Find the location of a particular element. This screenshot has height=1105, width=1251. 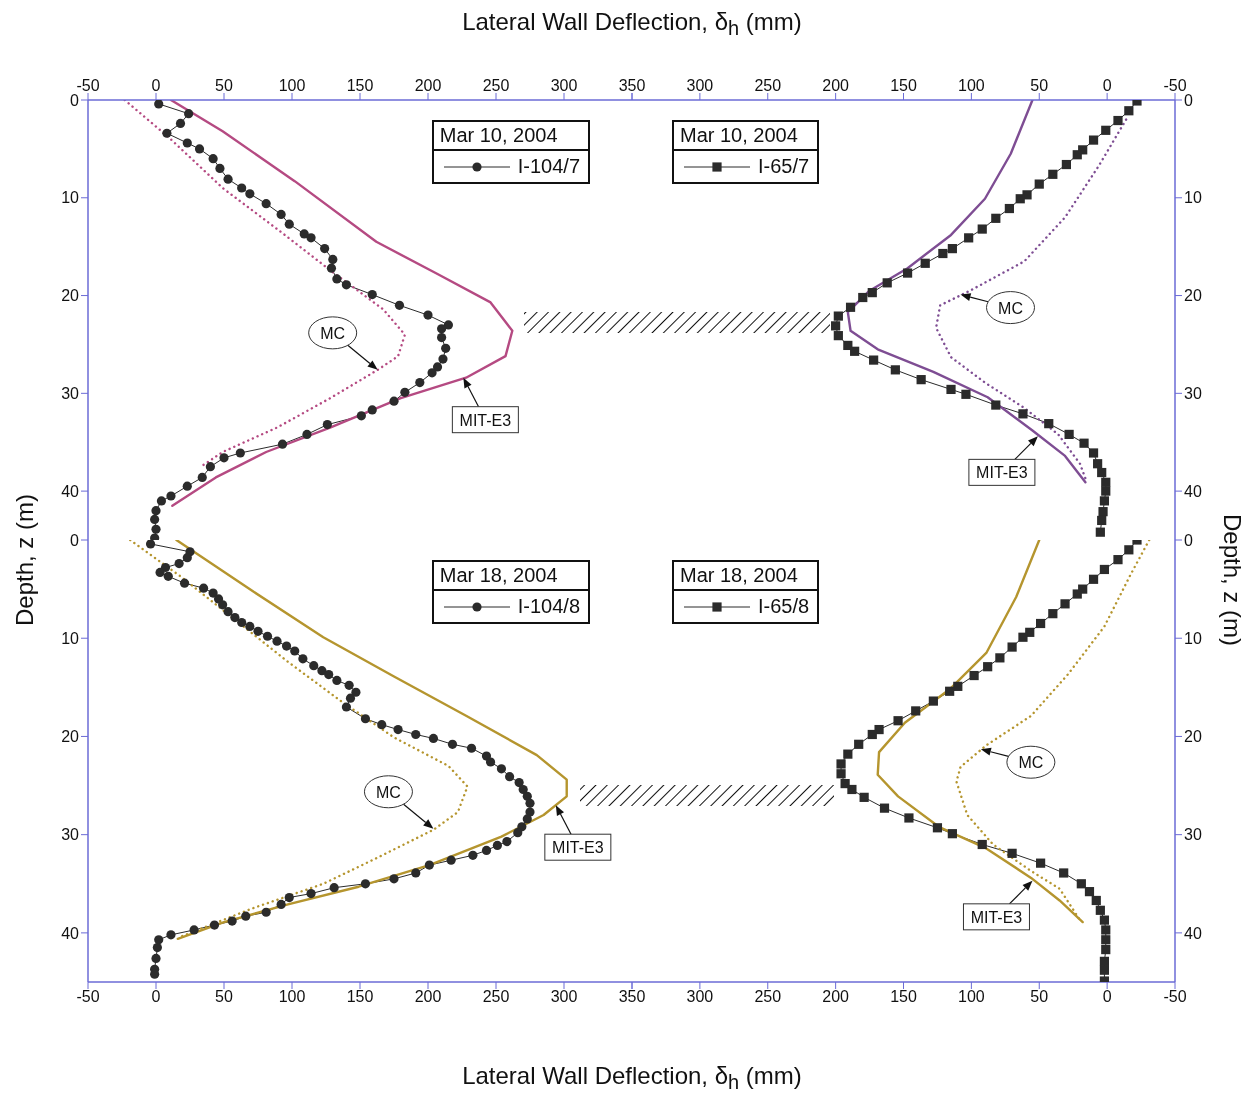

legend-title: Mar 18, 2004 is located at coordinates (746, 576).